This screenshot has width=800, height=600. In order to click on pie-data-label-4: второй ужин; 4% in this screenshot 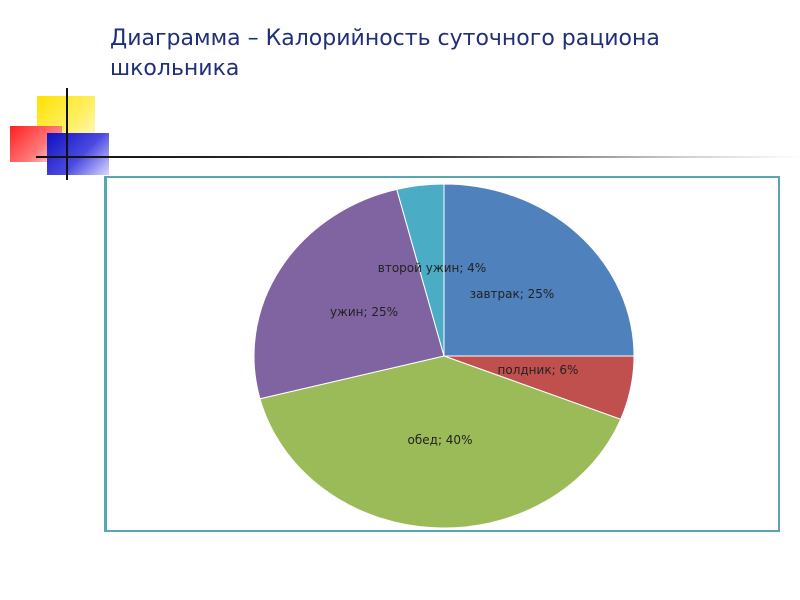, I will do `click(432, 268)`.